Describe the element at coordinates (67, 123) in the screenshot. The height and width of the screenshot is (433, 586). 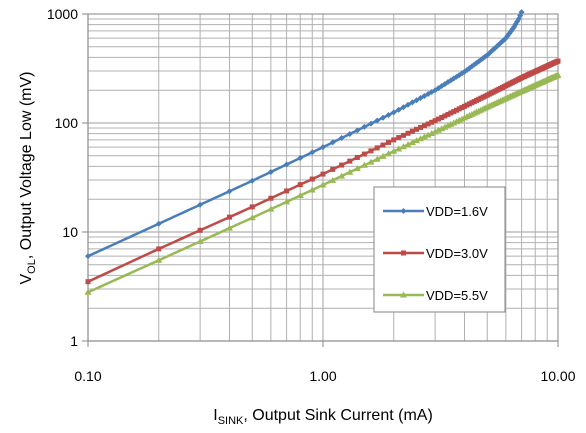
I see `y-tick-label: 100` at that location.